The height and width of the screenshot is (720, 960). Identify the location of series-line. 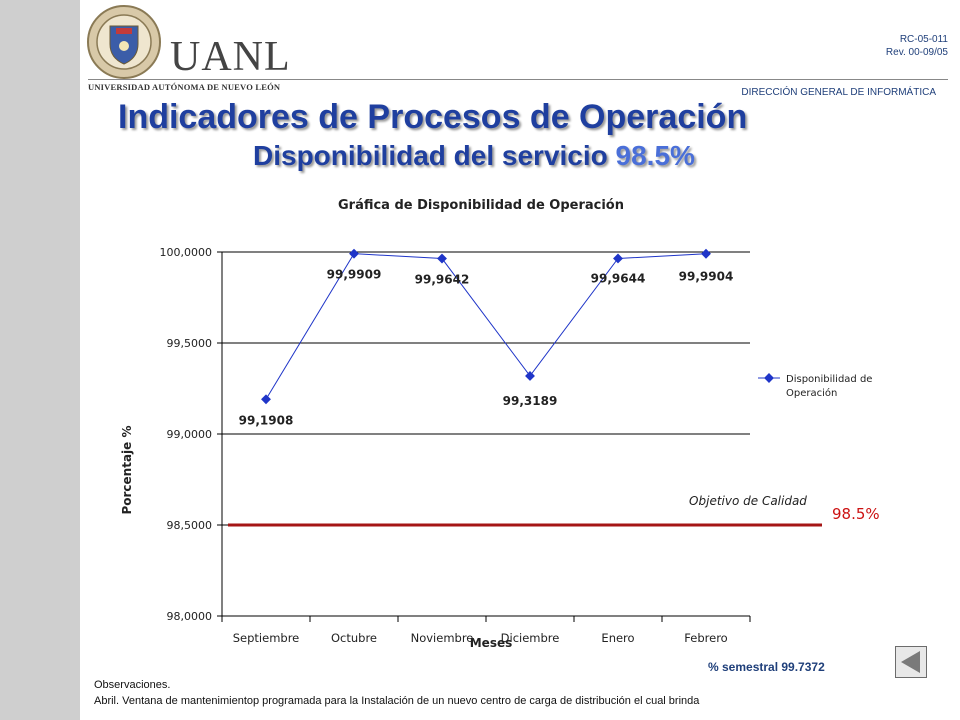
(486, 326).